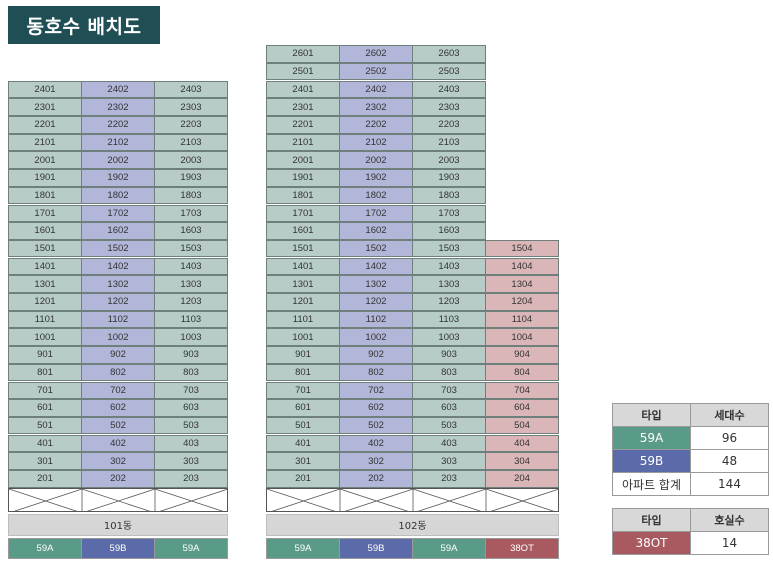  What do you see at coordinates (449, 89) in the screenshot?
I see `unit-2403: 2403` at bounding box center [449, 89].